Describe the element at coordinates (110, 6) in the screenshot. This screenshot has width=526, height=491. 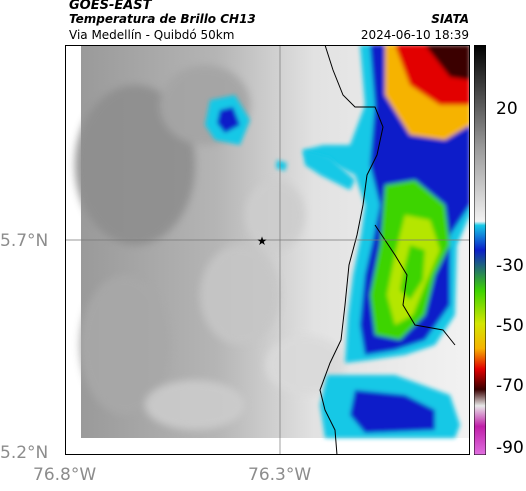
I see `satellite-title: GOES-EAST` at that location.